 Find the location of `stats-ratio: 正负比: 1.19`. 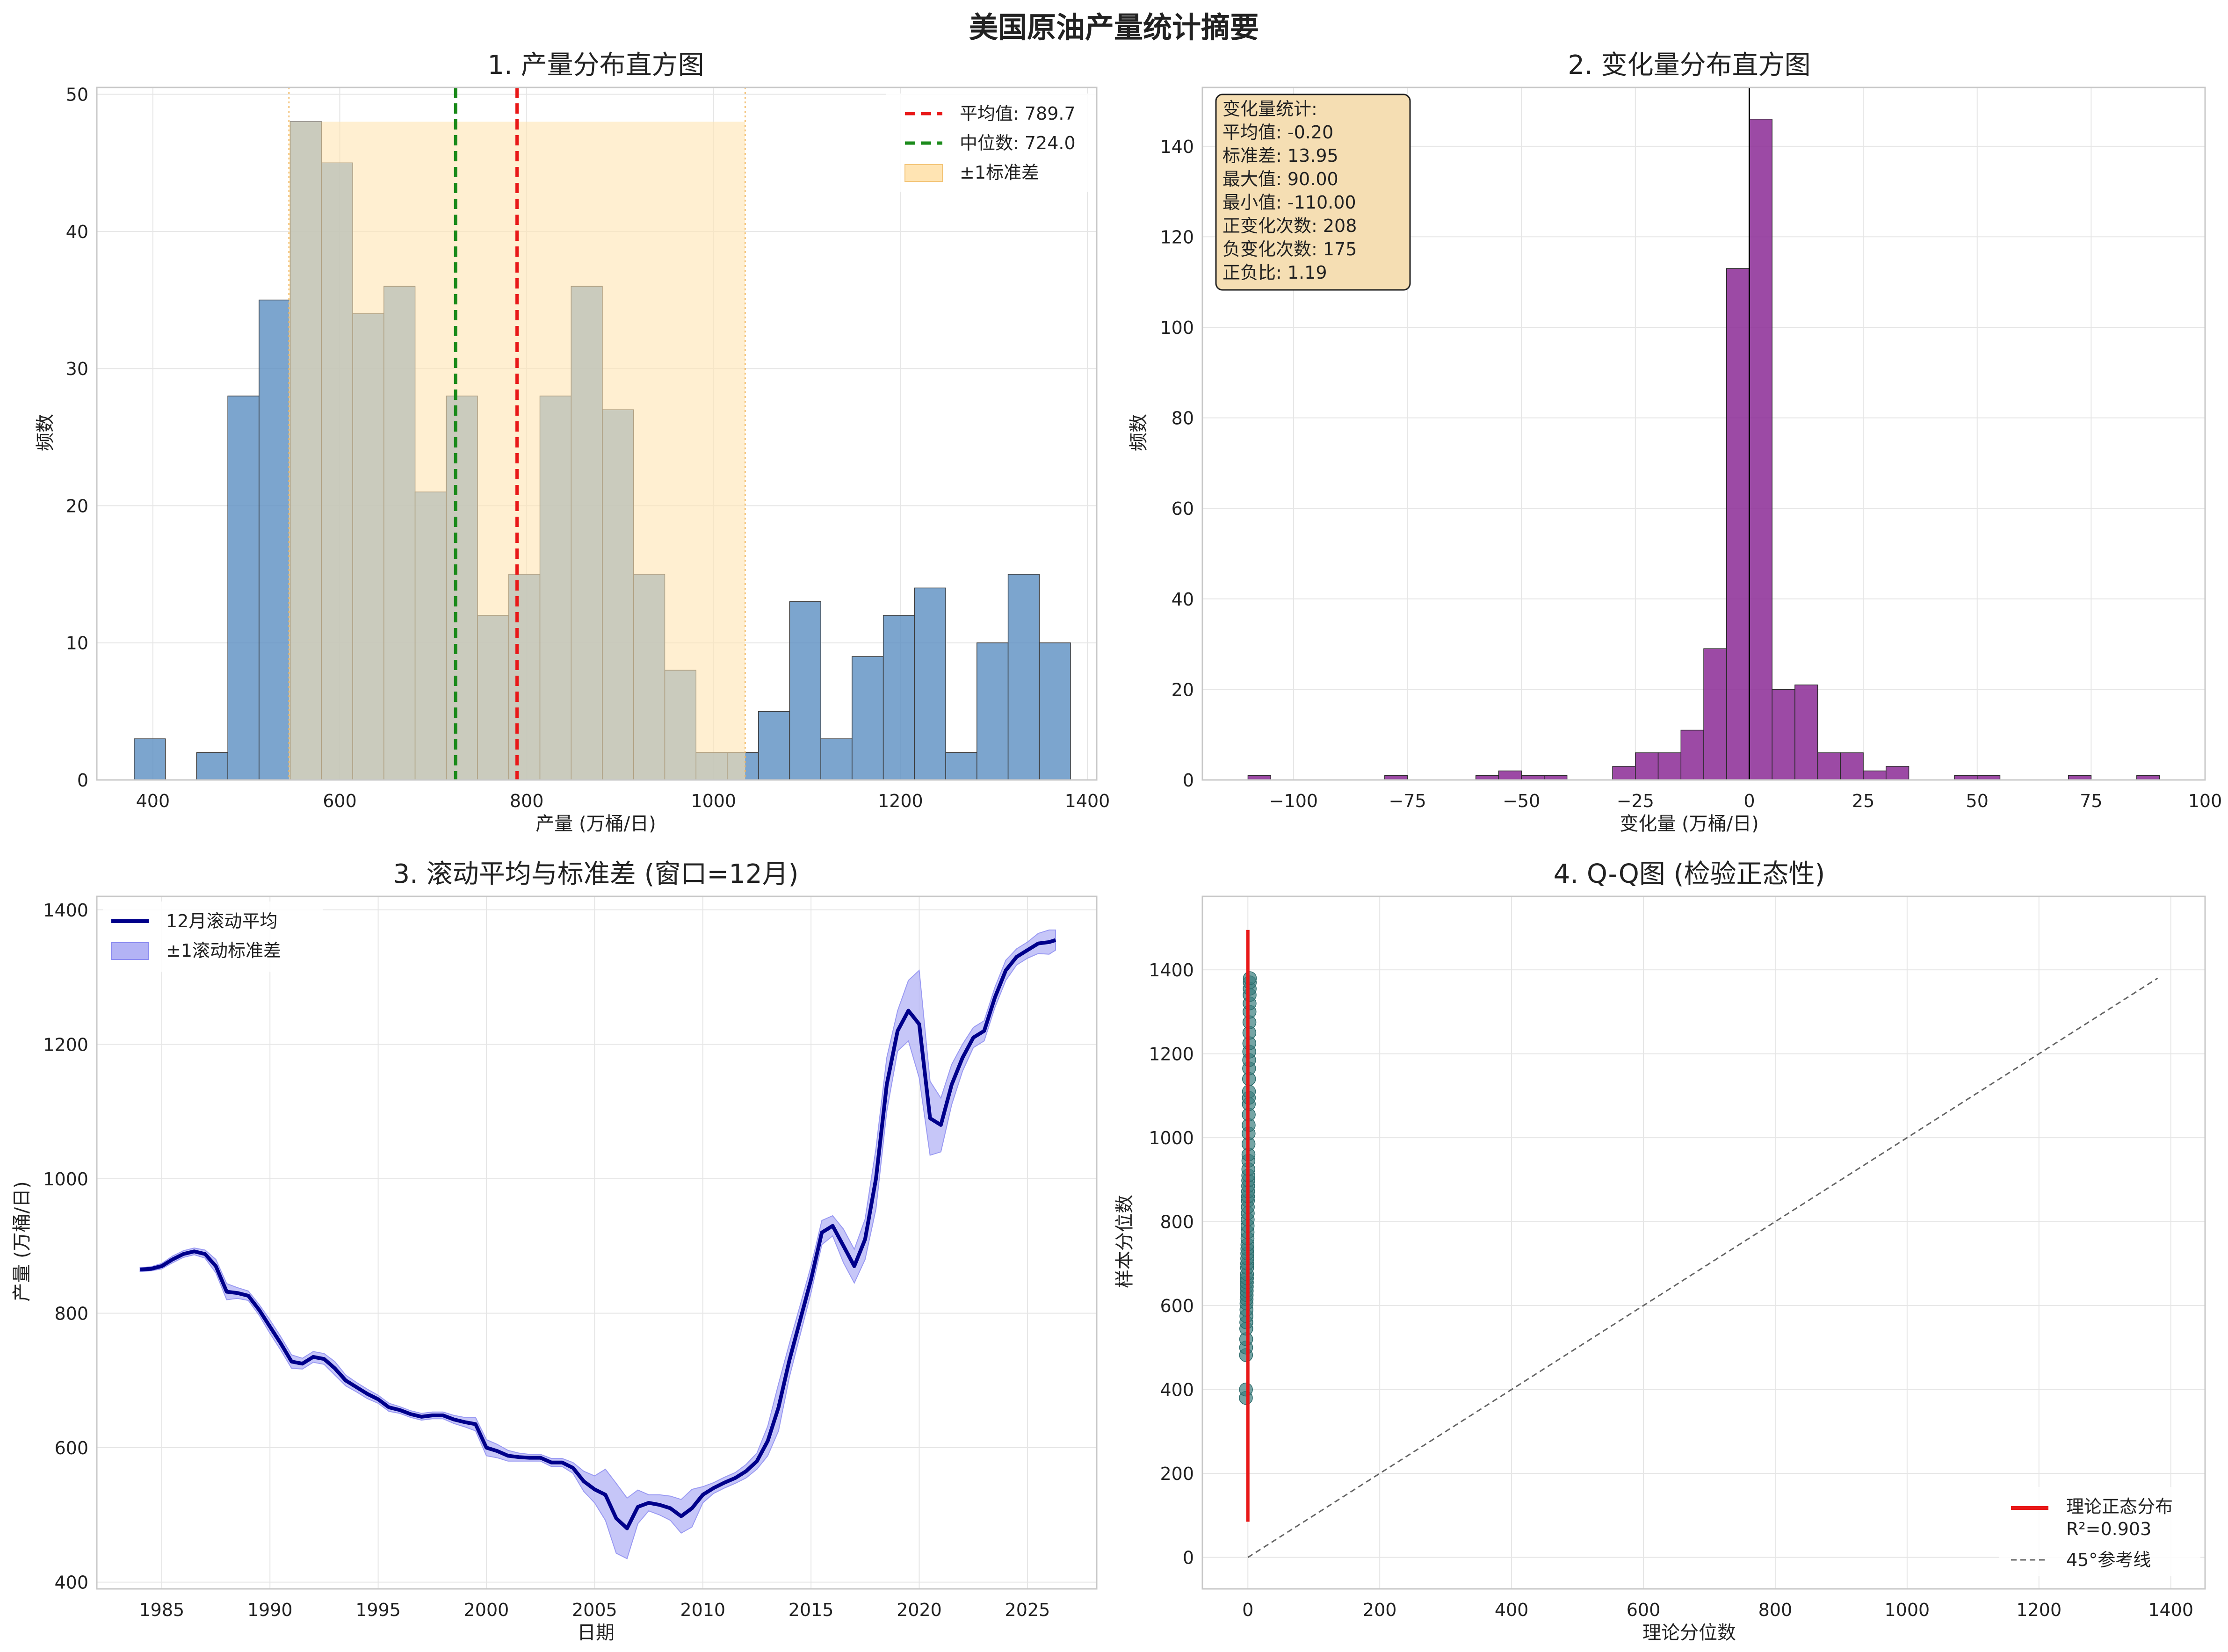

stats-ratio: 正负比: 1.19 is located at coordinates (1275, 272).